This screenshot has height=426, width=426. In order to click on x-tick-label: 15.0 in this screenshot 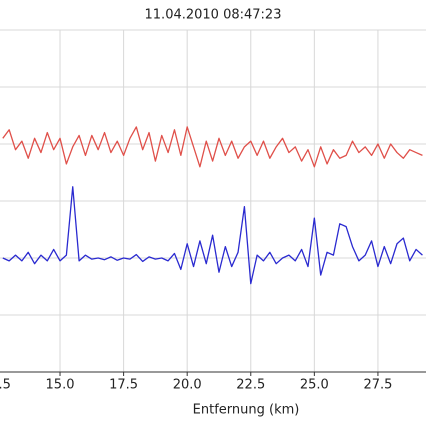, I will do `click(60, 385)`.